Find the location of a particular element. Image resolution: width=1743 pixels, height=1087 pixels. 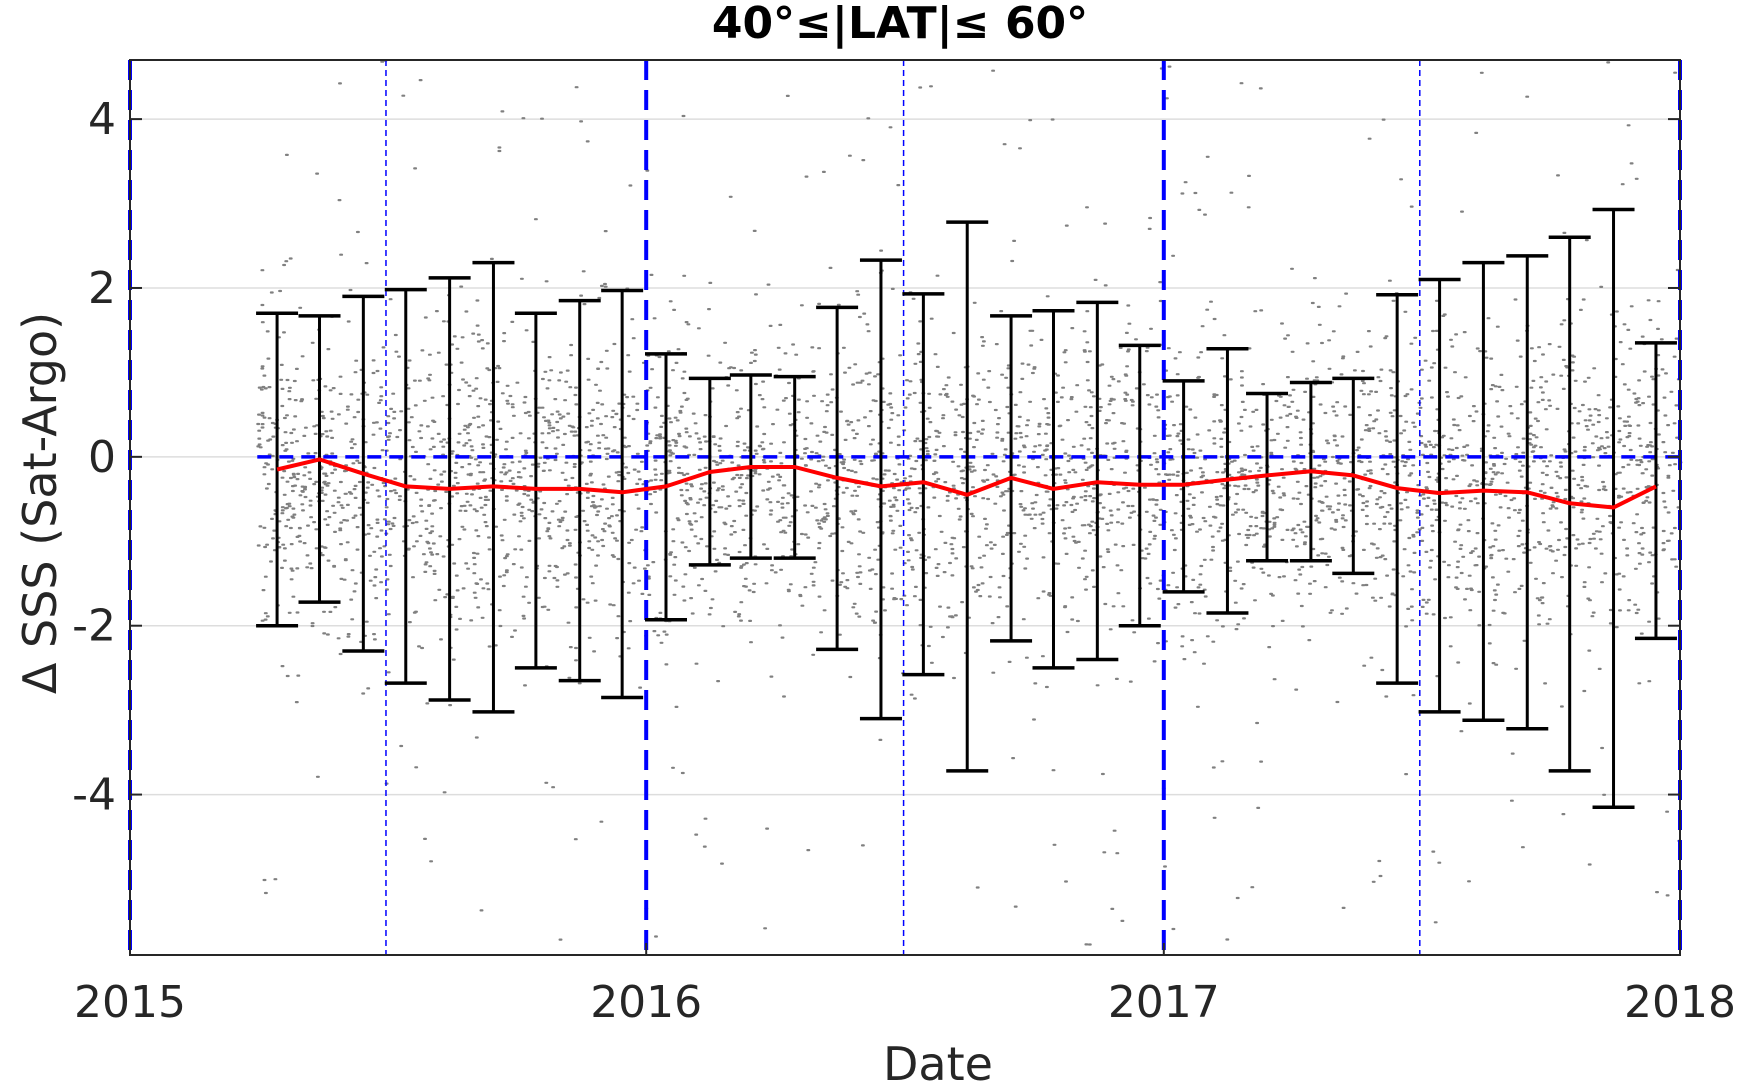

x-tick-label: 2018 is located at coordinates (1680, 1002).